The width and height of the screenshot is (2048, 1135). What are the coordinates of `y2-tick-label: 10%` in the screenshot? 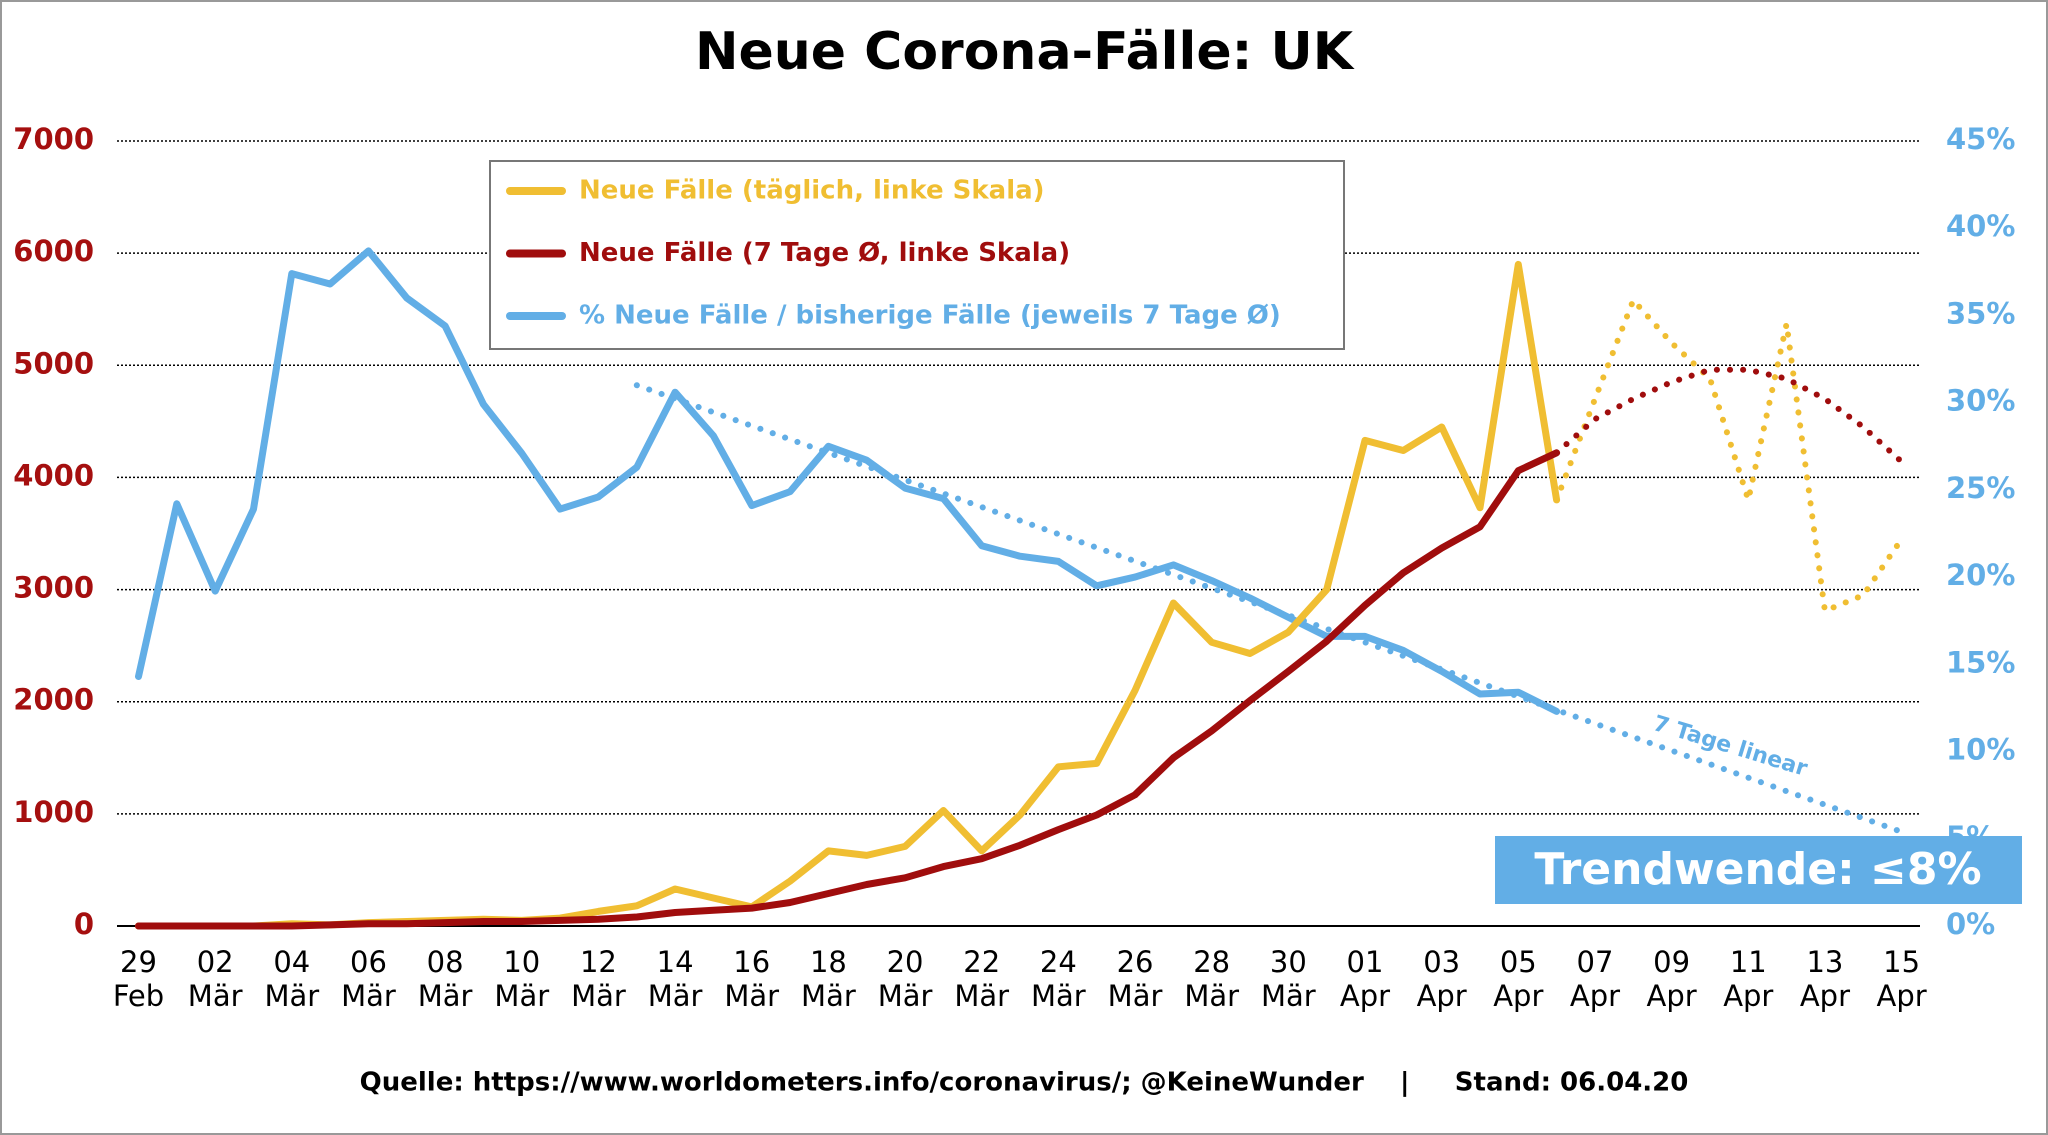 It's located at (1980, 750).